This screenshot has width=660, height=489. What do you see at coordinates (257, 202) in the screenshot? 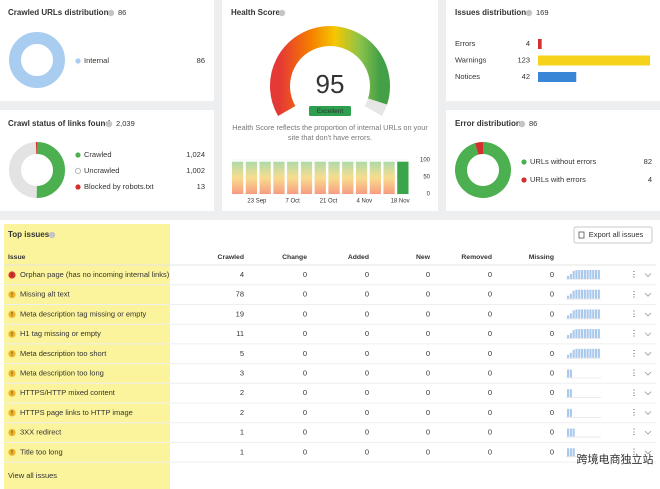
I see `x-tick-label: 23 Sep` at bounding box center [257, 202].